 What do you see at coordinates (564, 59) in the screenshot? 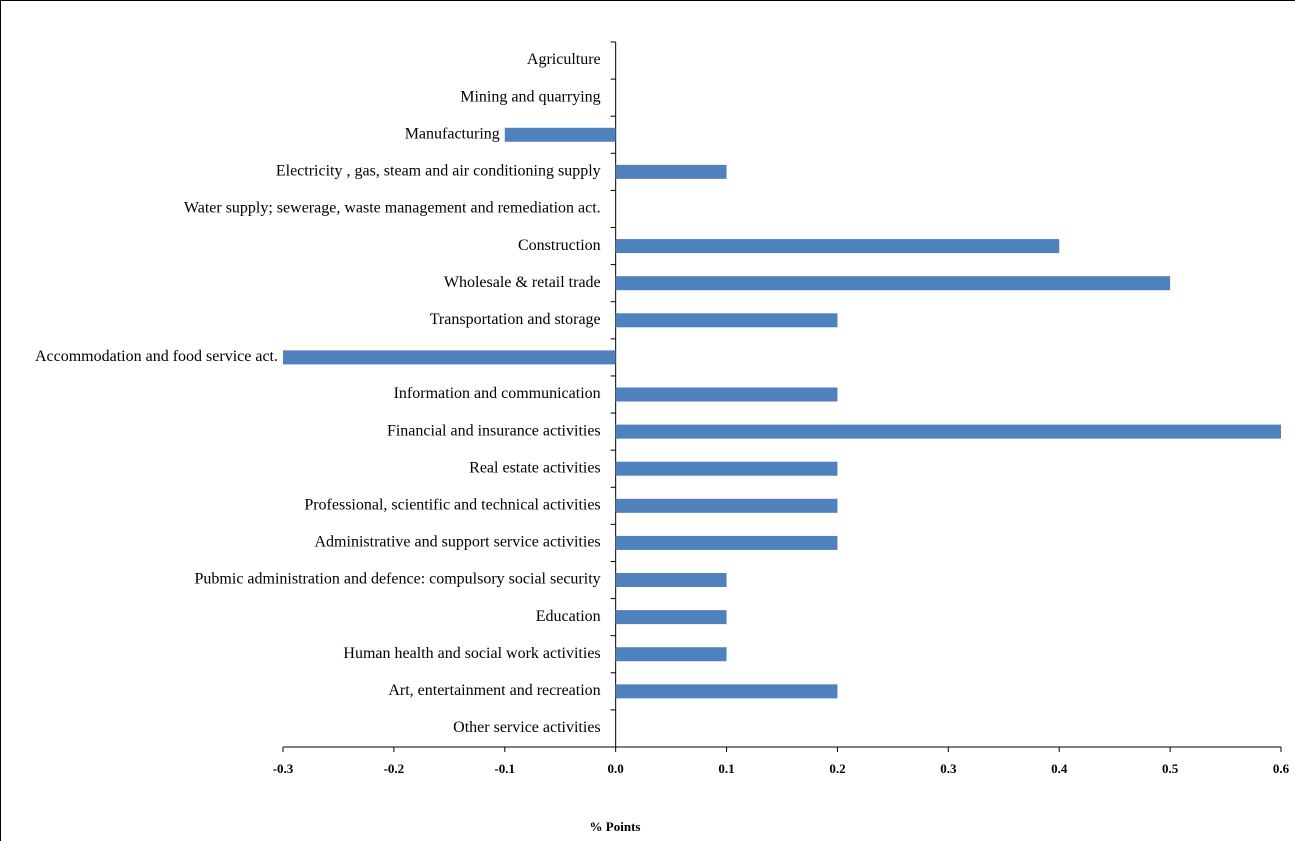
I see `y-tick-label: Agriculture` at bounding box center [564, 59].